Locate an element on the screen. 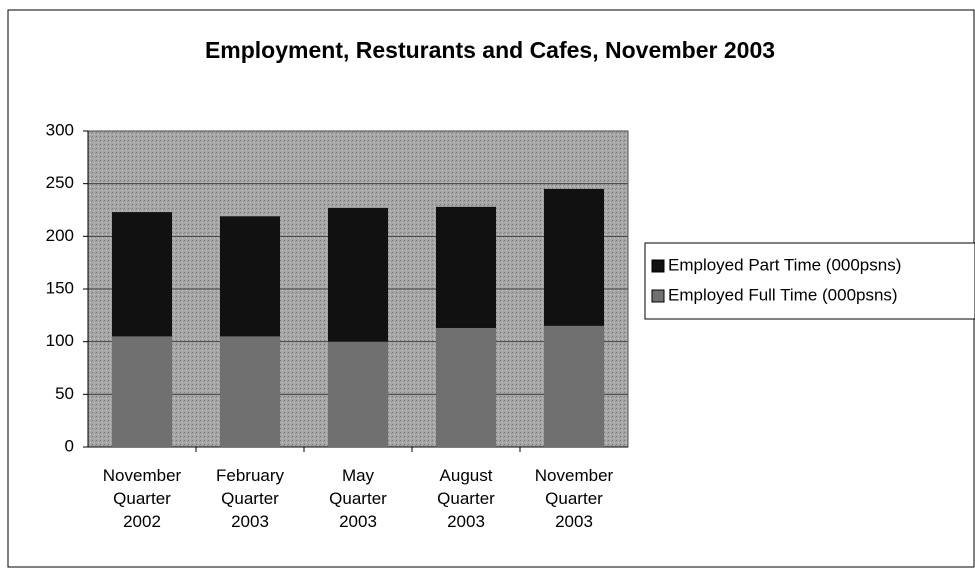 This screenshot has width=975, height=568. y-tick-label: 150 is located at coordinates (60, 287).